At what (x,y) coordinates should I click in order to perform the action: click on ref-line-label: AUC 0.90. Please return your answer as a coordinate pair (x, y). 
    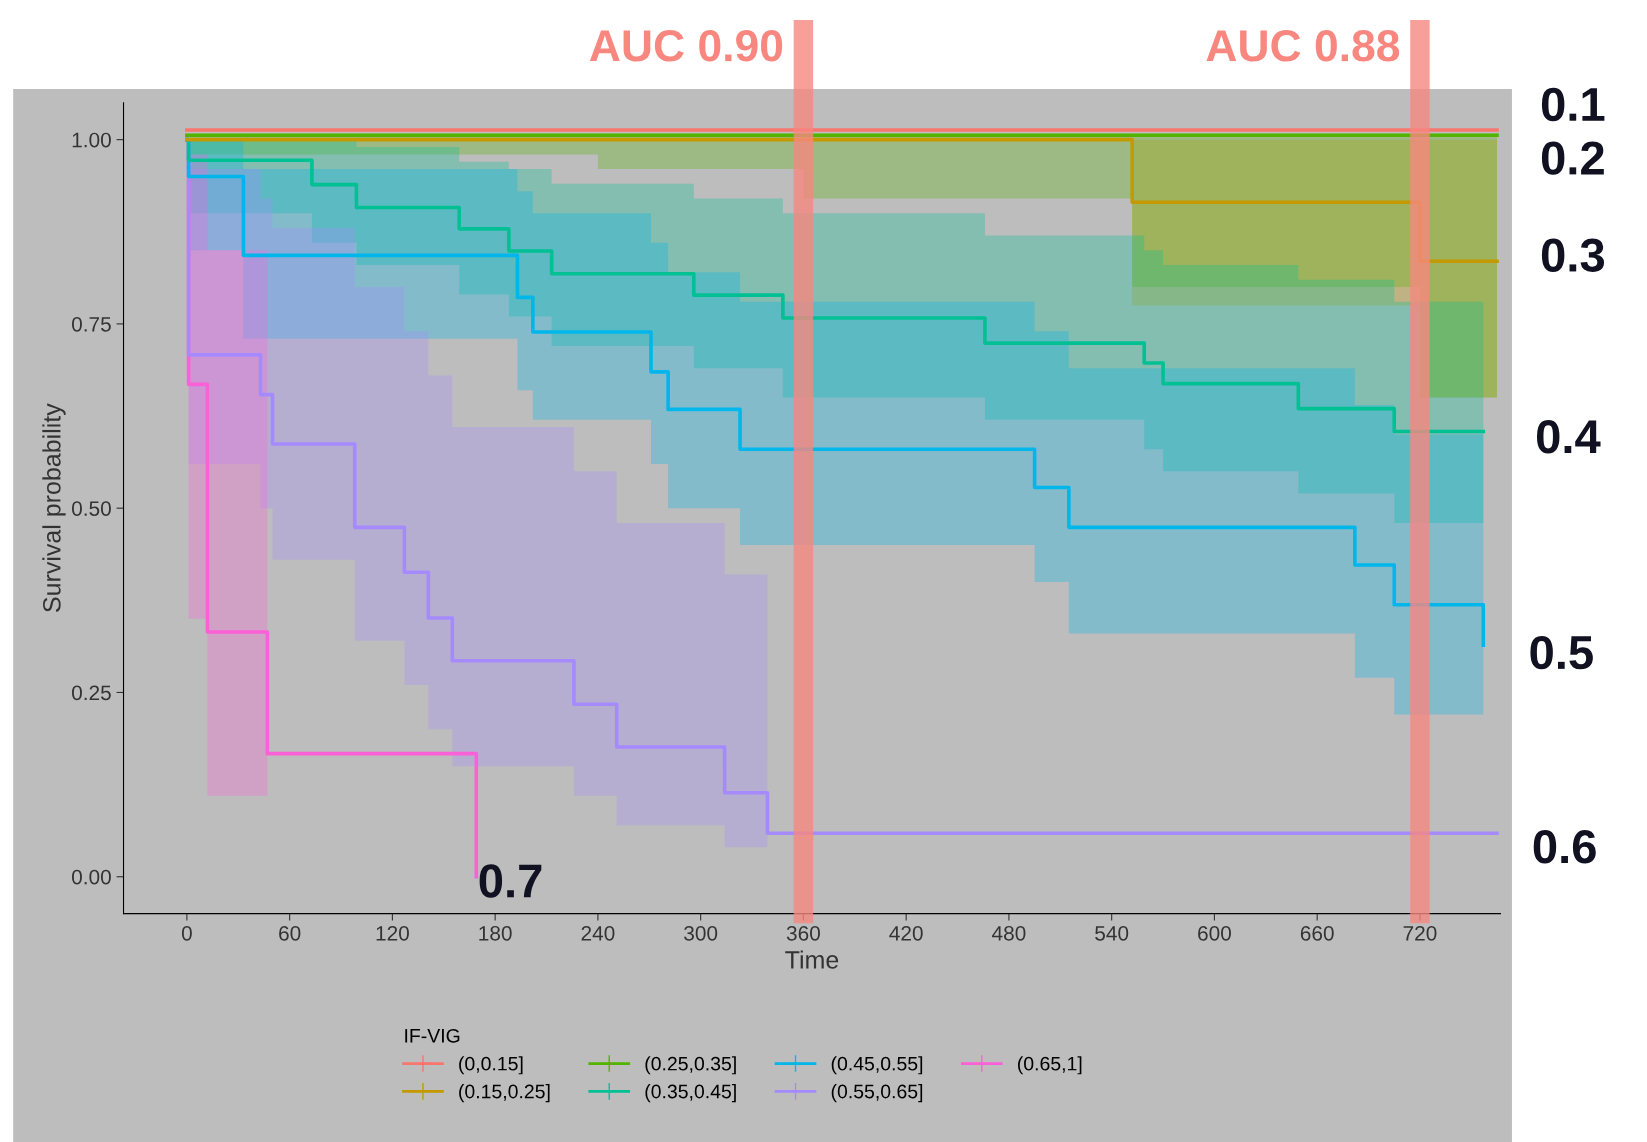
    Looking at the image, I should click on (686, 46).